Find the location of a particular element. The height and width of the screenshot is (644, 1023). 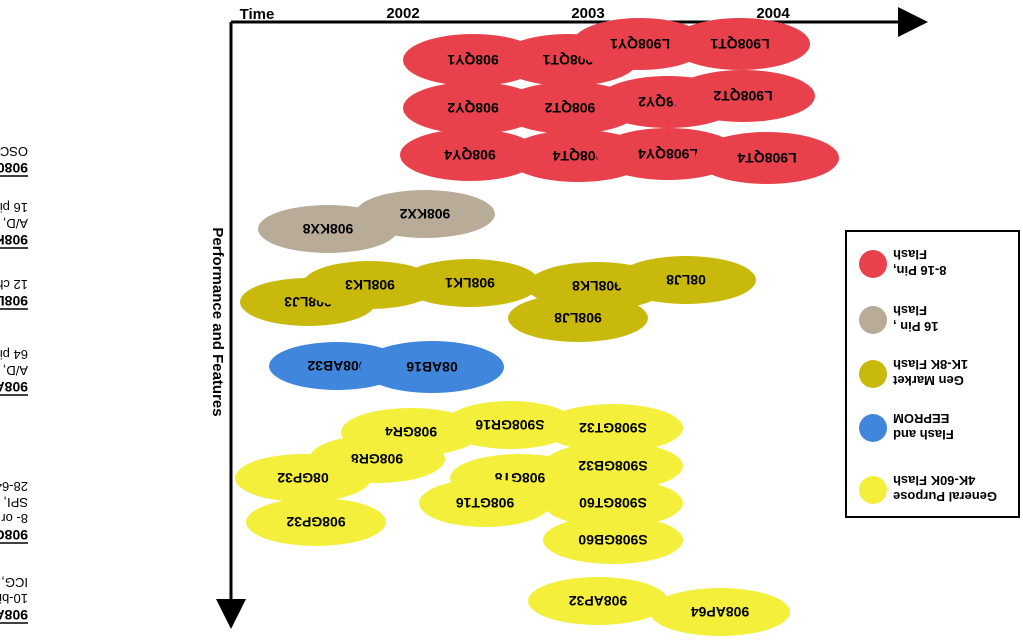

blob-908gp32: 908GP32 is located at coordinates (316, 522).